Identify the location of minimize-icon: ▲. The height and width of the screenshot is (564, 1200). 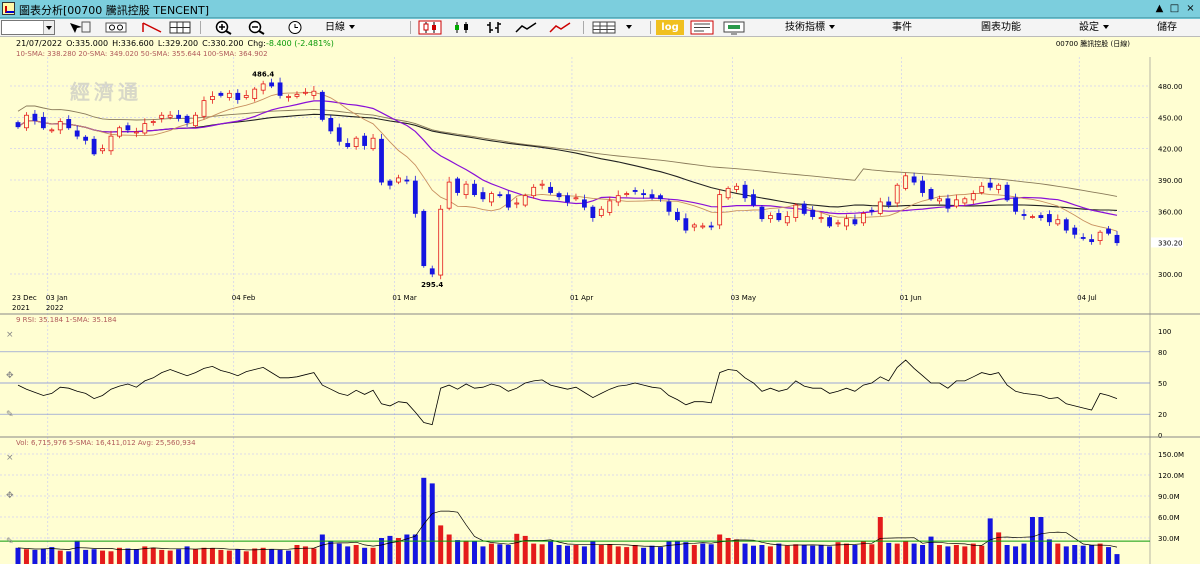
(1159, 8).